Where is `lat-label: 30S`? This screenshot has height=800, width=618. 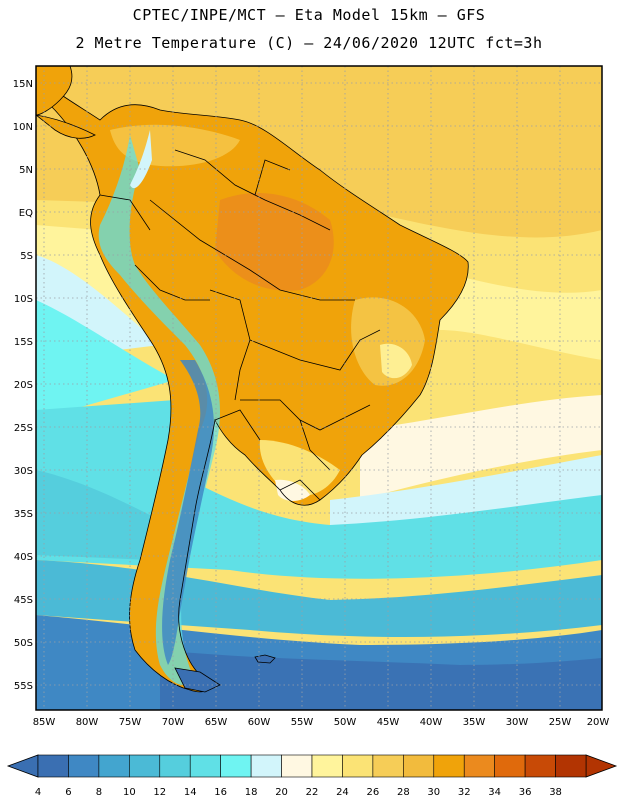 lat-label: 30S is located at coordinates (23, 471).